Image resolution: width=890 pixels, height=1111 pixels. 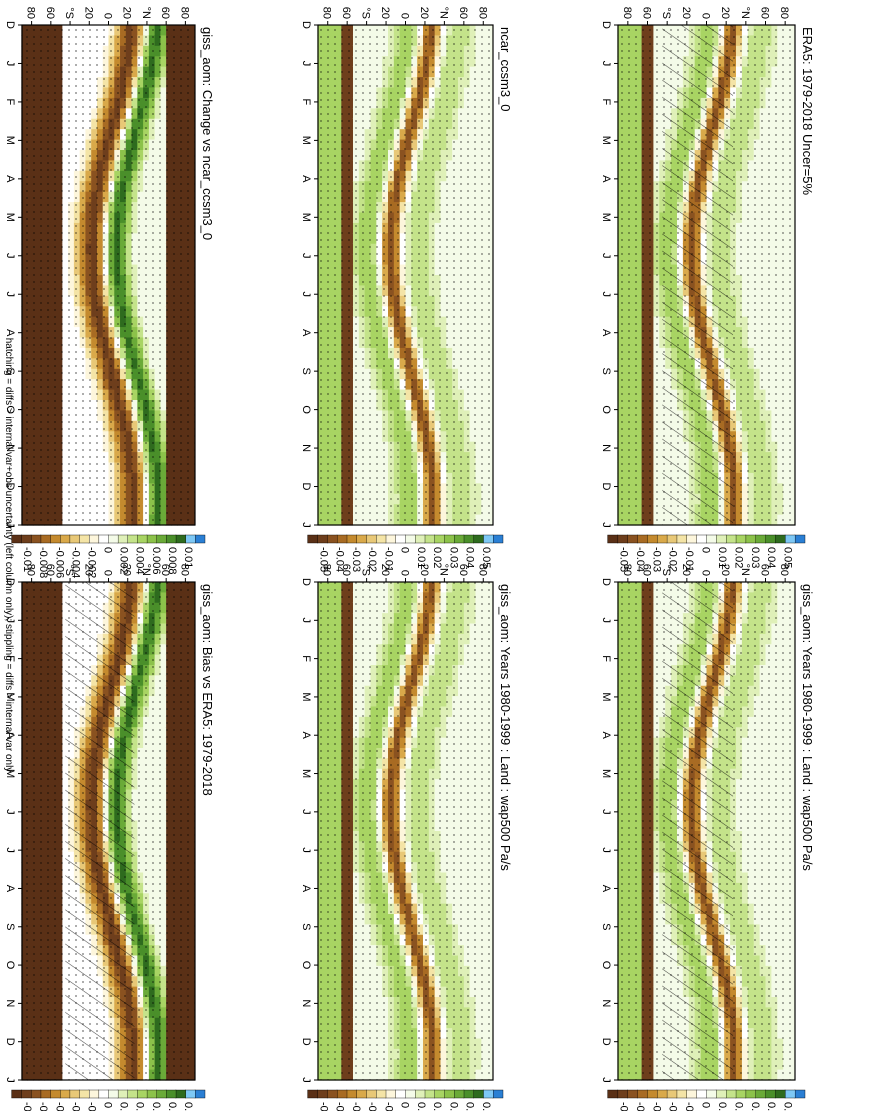 I want to click on y-tick-label: 60, so click(x=647, y=13).